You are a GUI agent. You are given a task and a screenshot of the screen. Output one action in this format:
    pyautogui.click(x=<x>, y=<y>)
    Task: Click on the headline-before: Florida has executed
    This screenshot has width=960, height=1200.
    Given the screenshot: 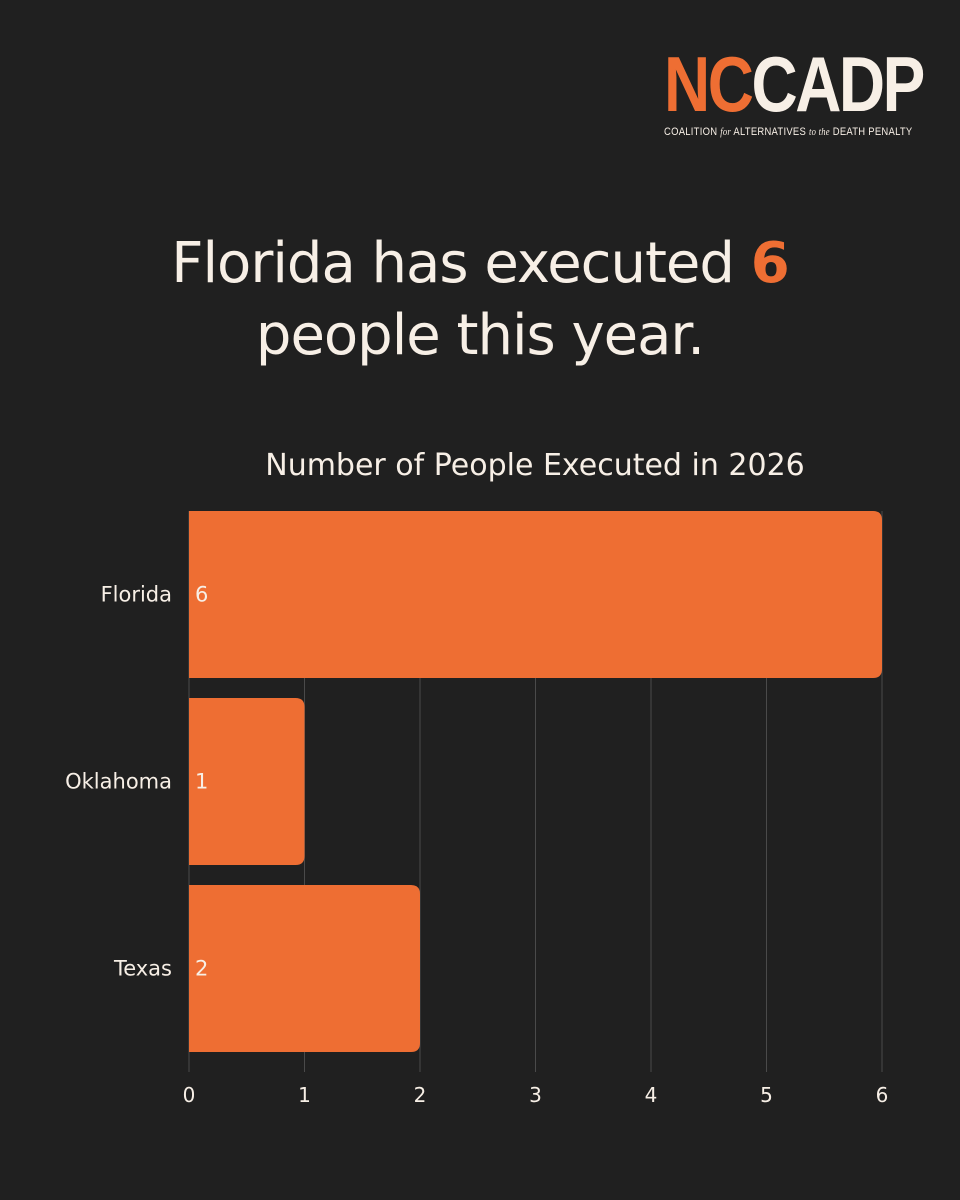 What is the action you would take?
    pyautogui.click(x=453, y=263)
    